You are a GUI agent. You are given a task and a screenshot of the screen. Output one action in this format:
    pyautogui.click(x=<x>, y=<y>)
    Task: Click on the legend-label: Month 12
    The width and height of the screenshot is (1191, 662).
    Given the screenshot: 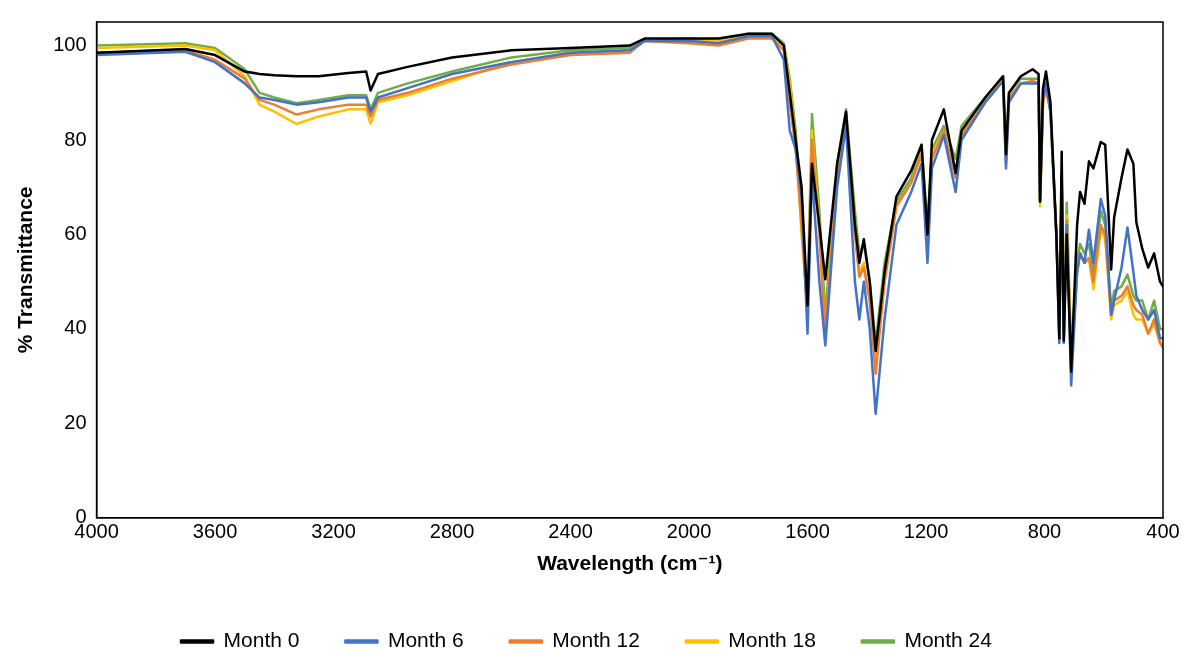 What is the action you would take?
    pyautogui.click(x=596, y=640)
    